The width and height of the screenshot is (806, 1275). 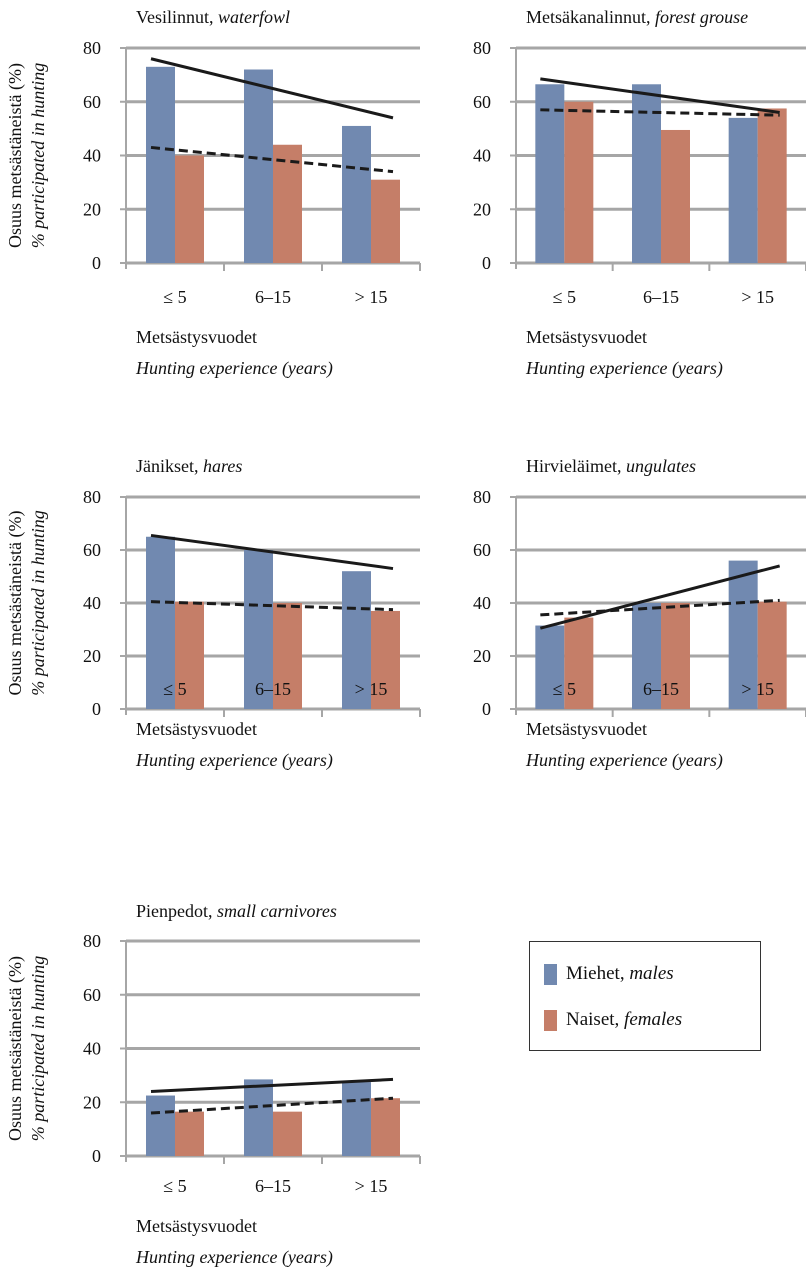 What do you see at coordinates (645, 996) in the screenshot?
I see `legend: Miehet, males Naiset, females` at bounding box center [645, 996].